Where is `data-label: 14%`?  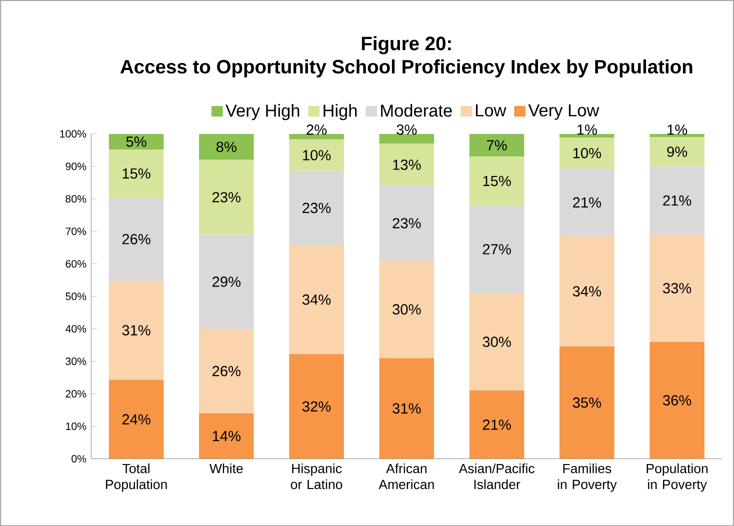
data-label: 14% is located at coordinates (226, 436).